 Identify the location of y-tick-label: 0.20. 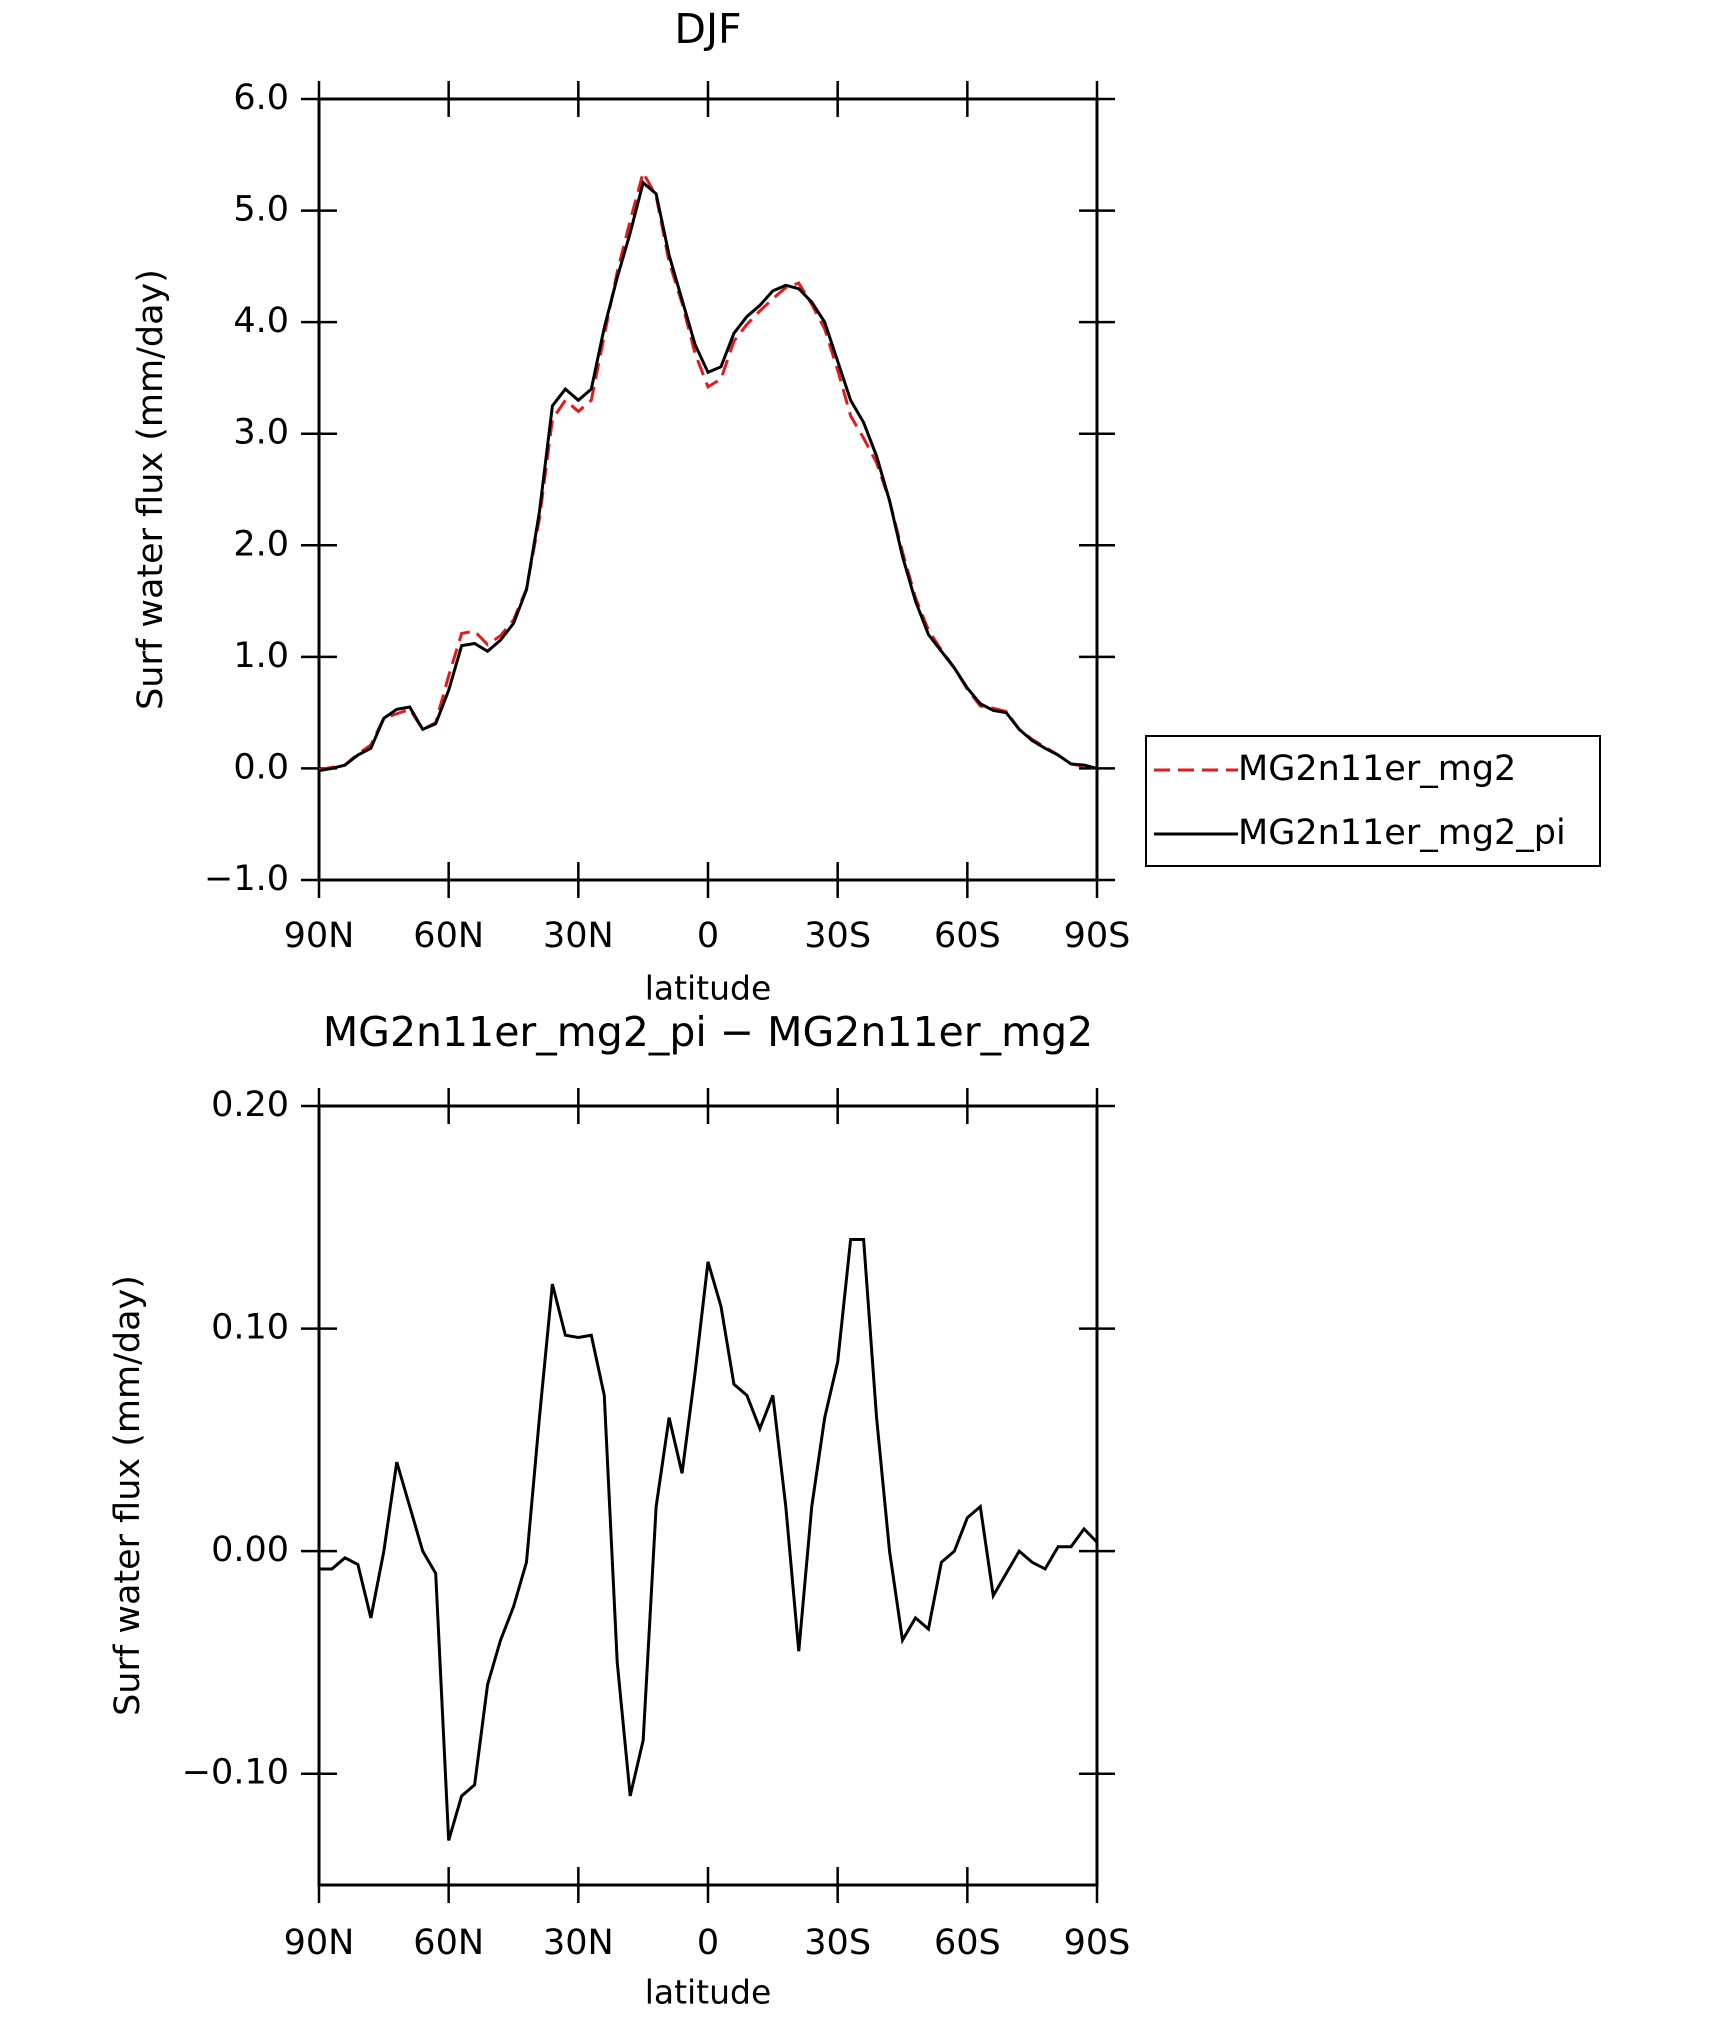
(250, 1105).